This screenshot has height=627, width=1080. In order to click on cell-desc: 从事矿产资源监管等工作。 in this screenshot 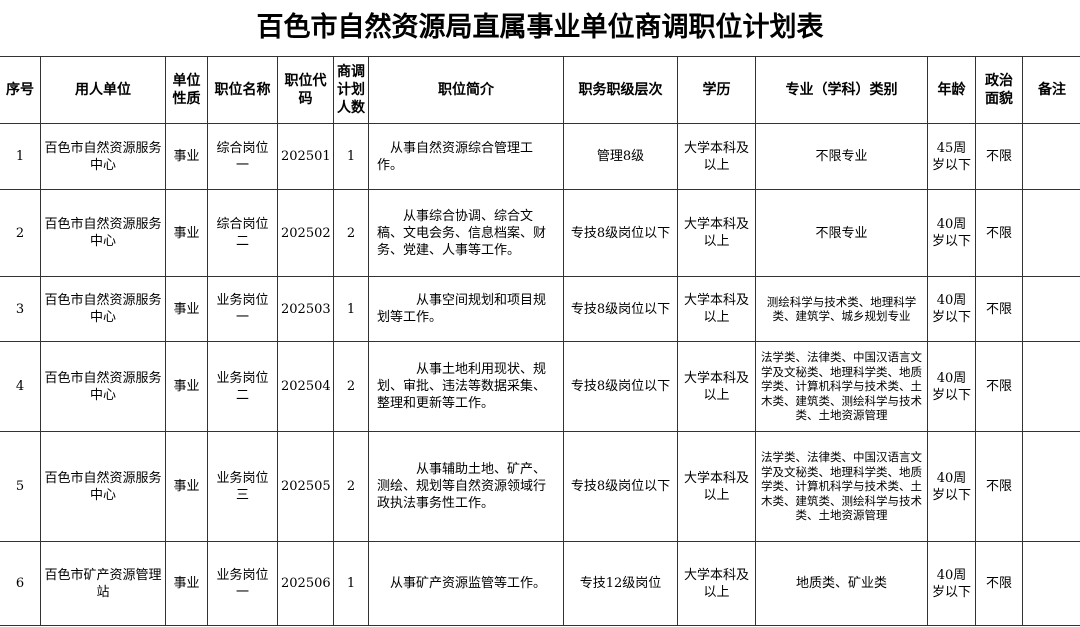, I will do `click(466, 583)`.